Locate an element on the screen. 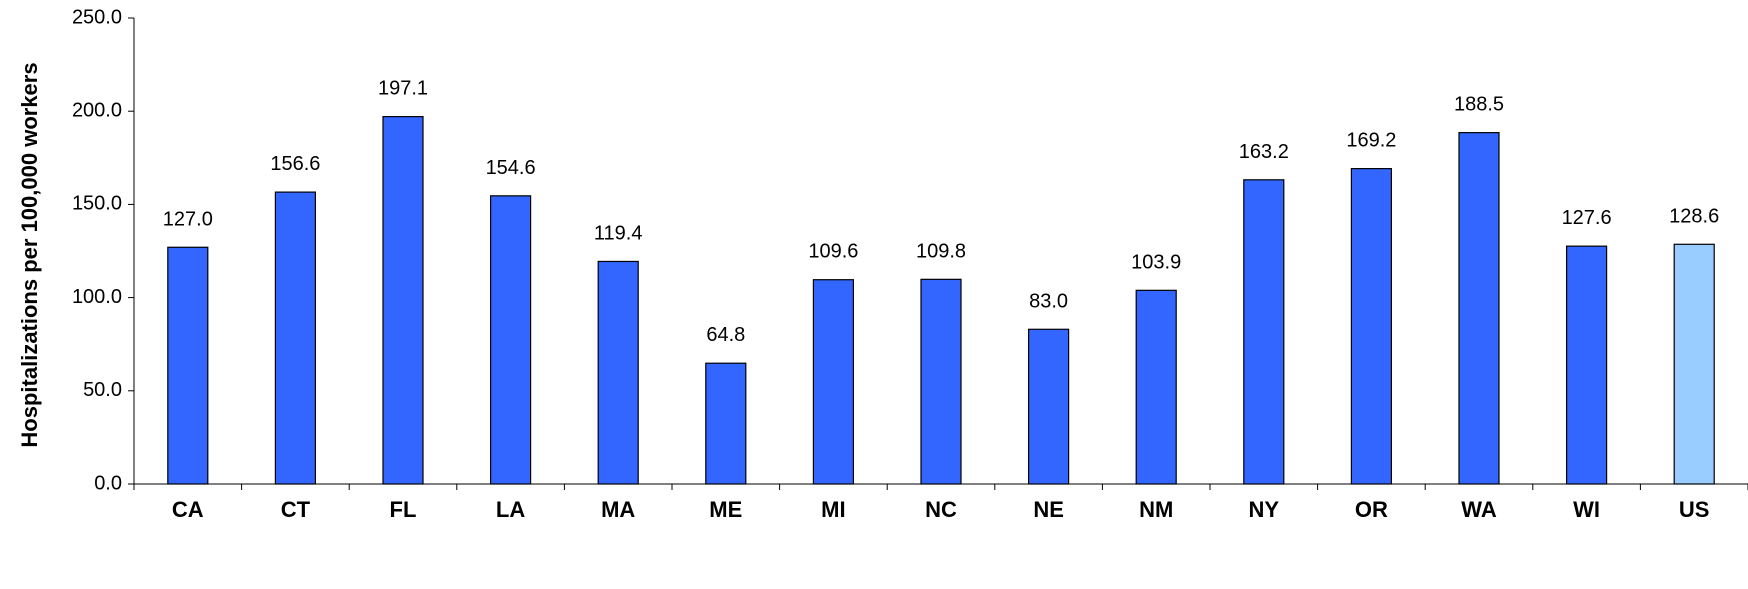  x-tick-label-or: OR is located at coordinates (1371, 509).